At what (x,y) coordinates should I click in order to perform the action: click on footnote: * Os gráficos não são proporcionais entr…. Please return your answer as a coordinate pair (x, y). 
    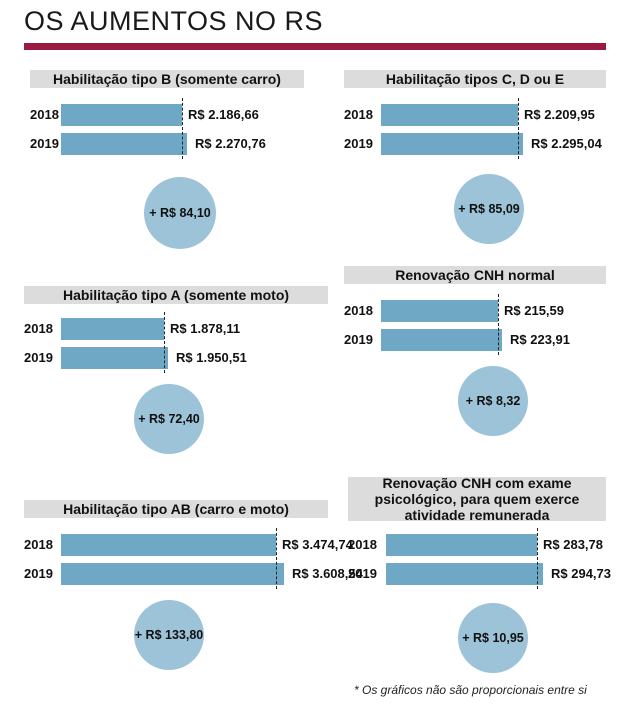
    Looking at the image, I should click on (470, 690).